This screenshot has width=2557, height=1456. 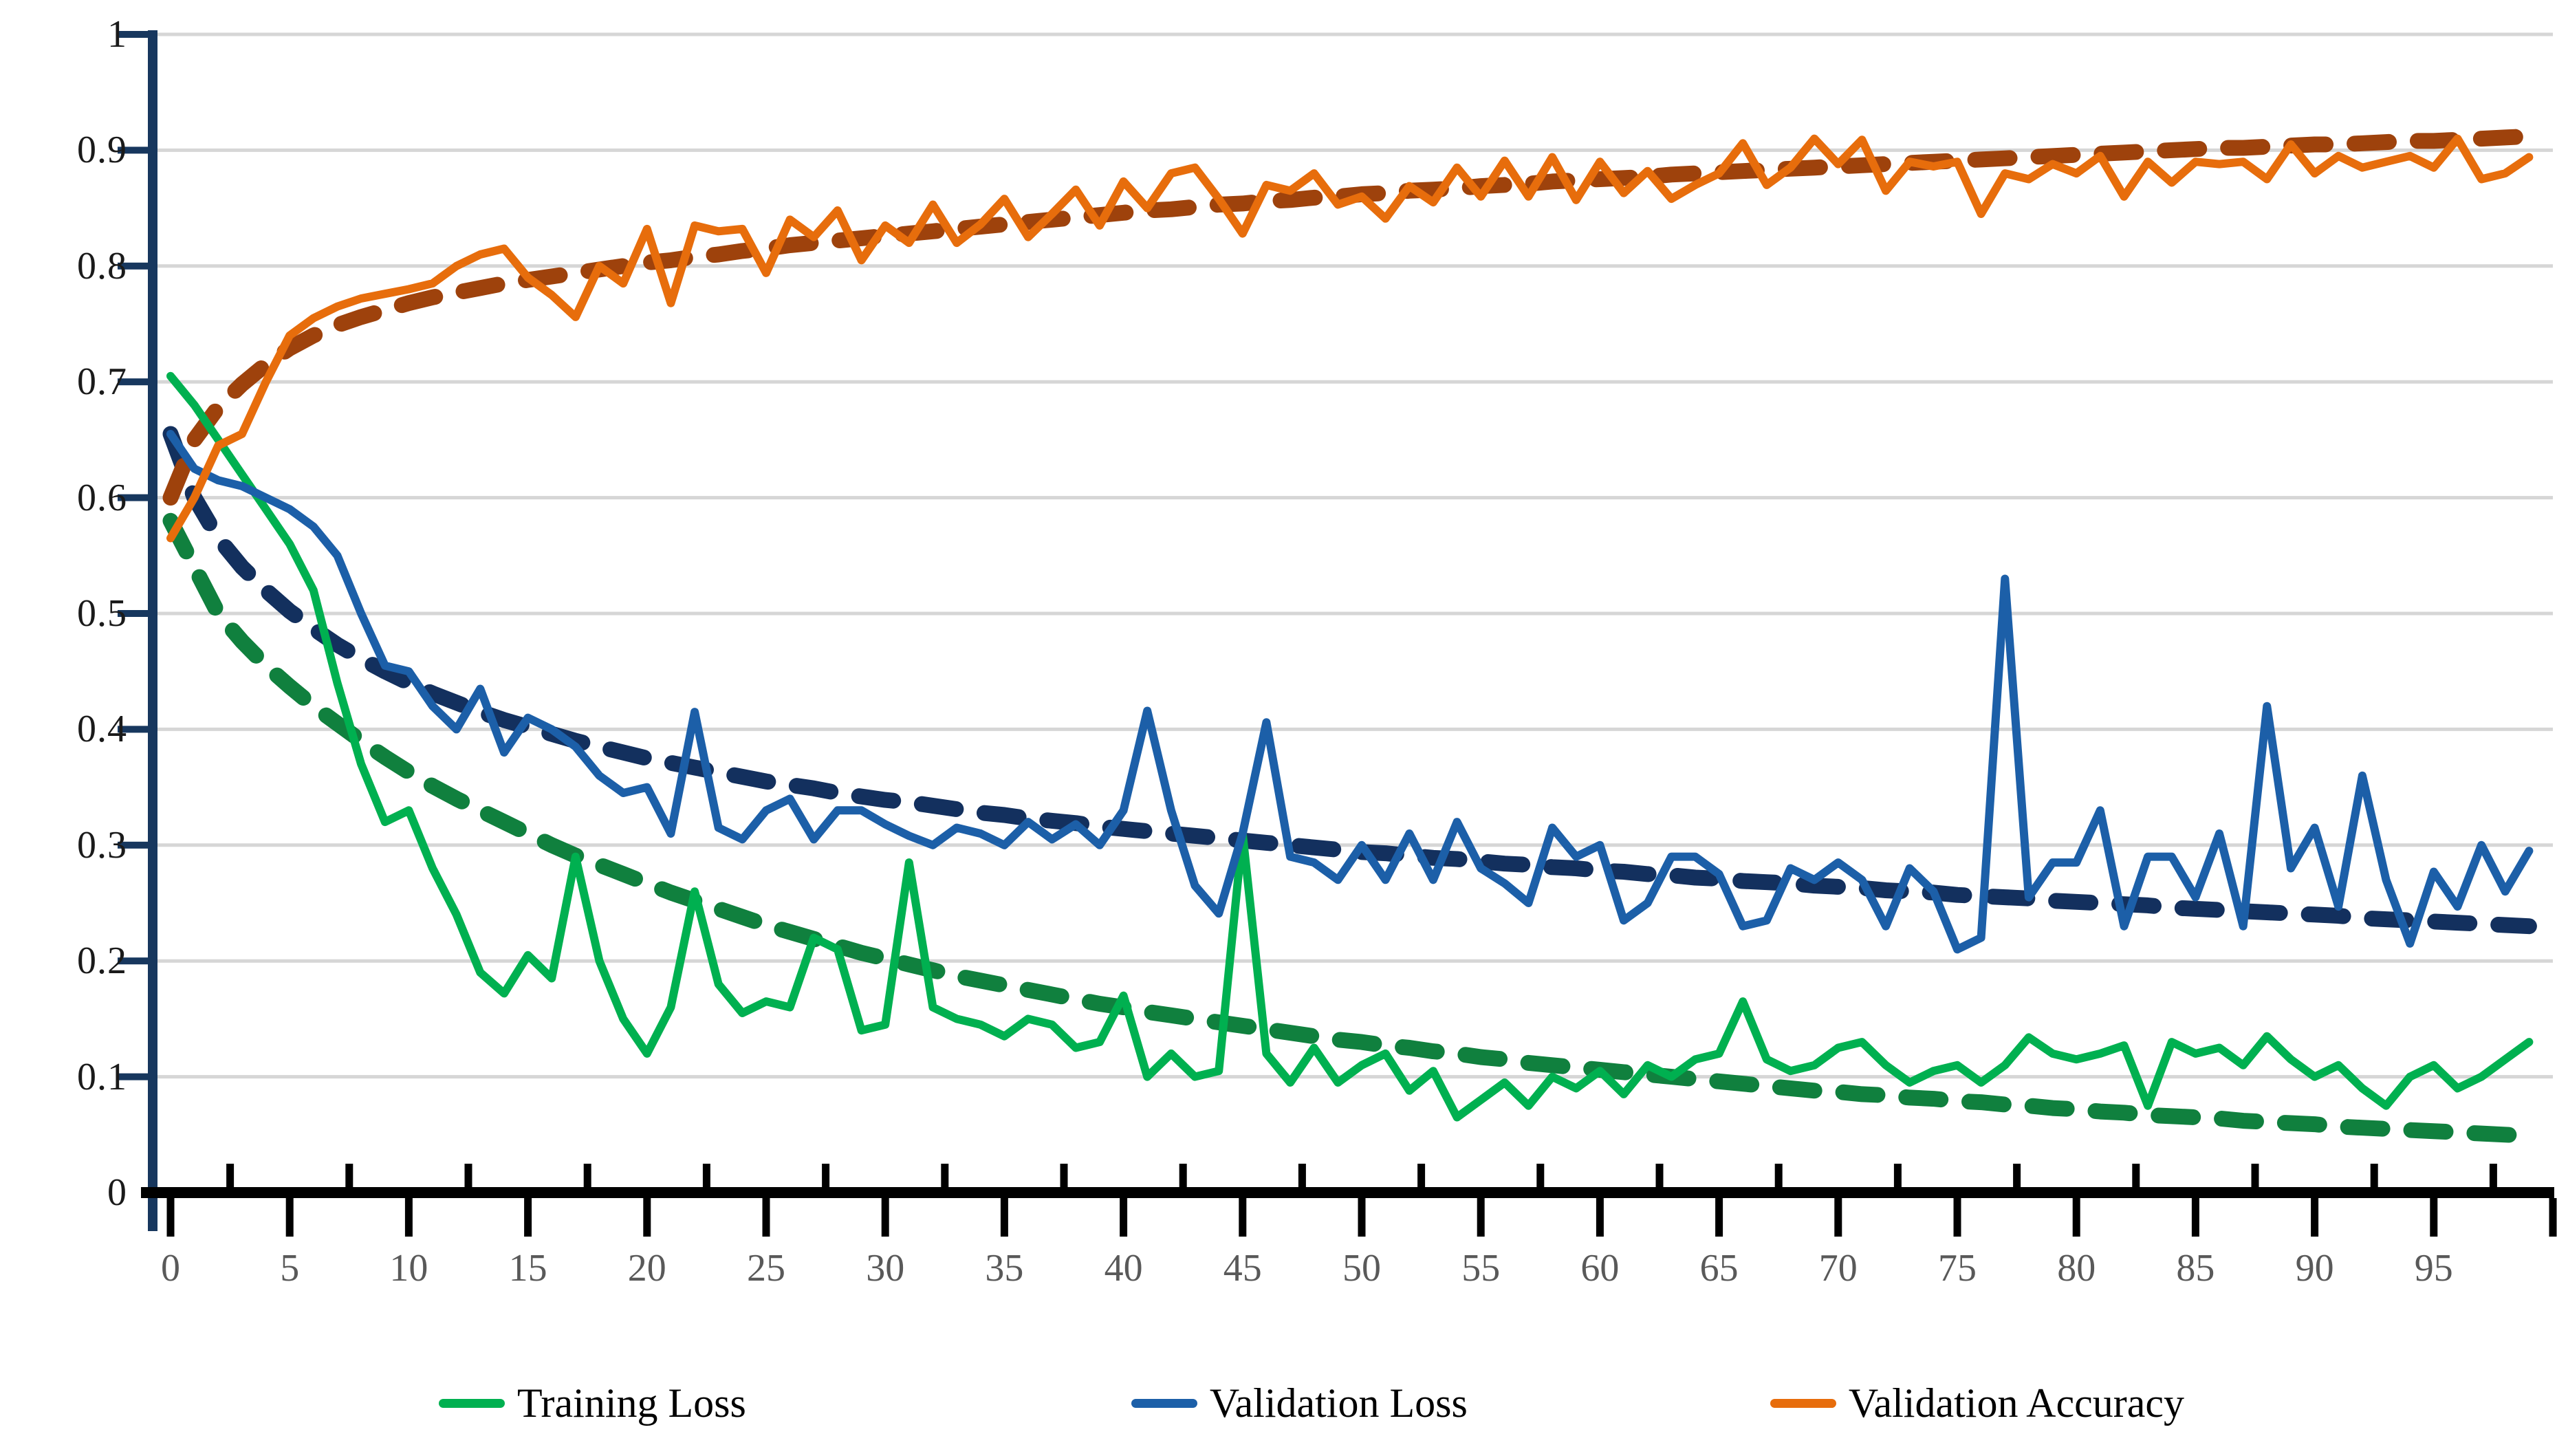 I want to click on legend-item-training-loss: Training Loss, so click(x=592, y=1403).